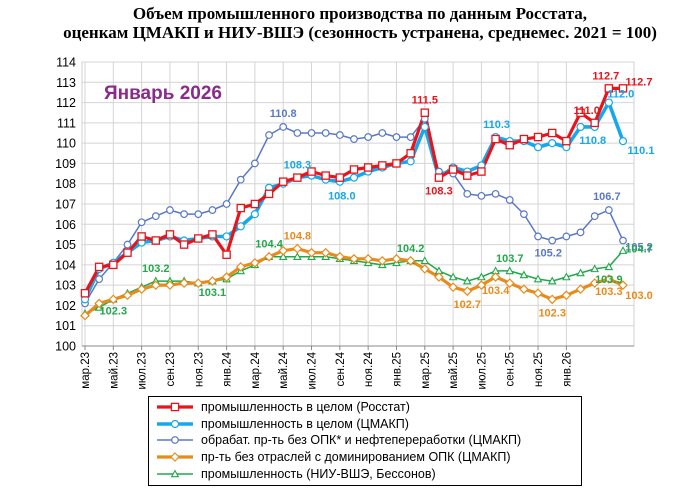 The image size is (700, 500). What do you see at coordinates (86, 370) in the screenshot?
I see `x-tick-label: мар.23` at bounding box center [86, 370].